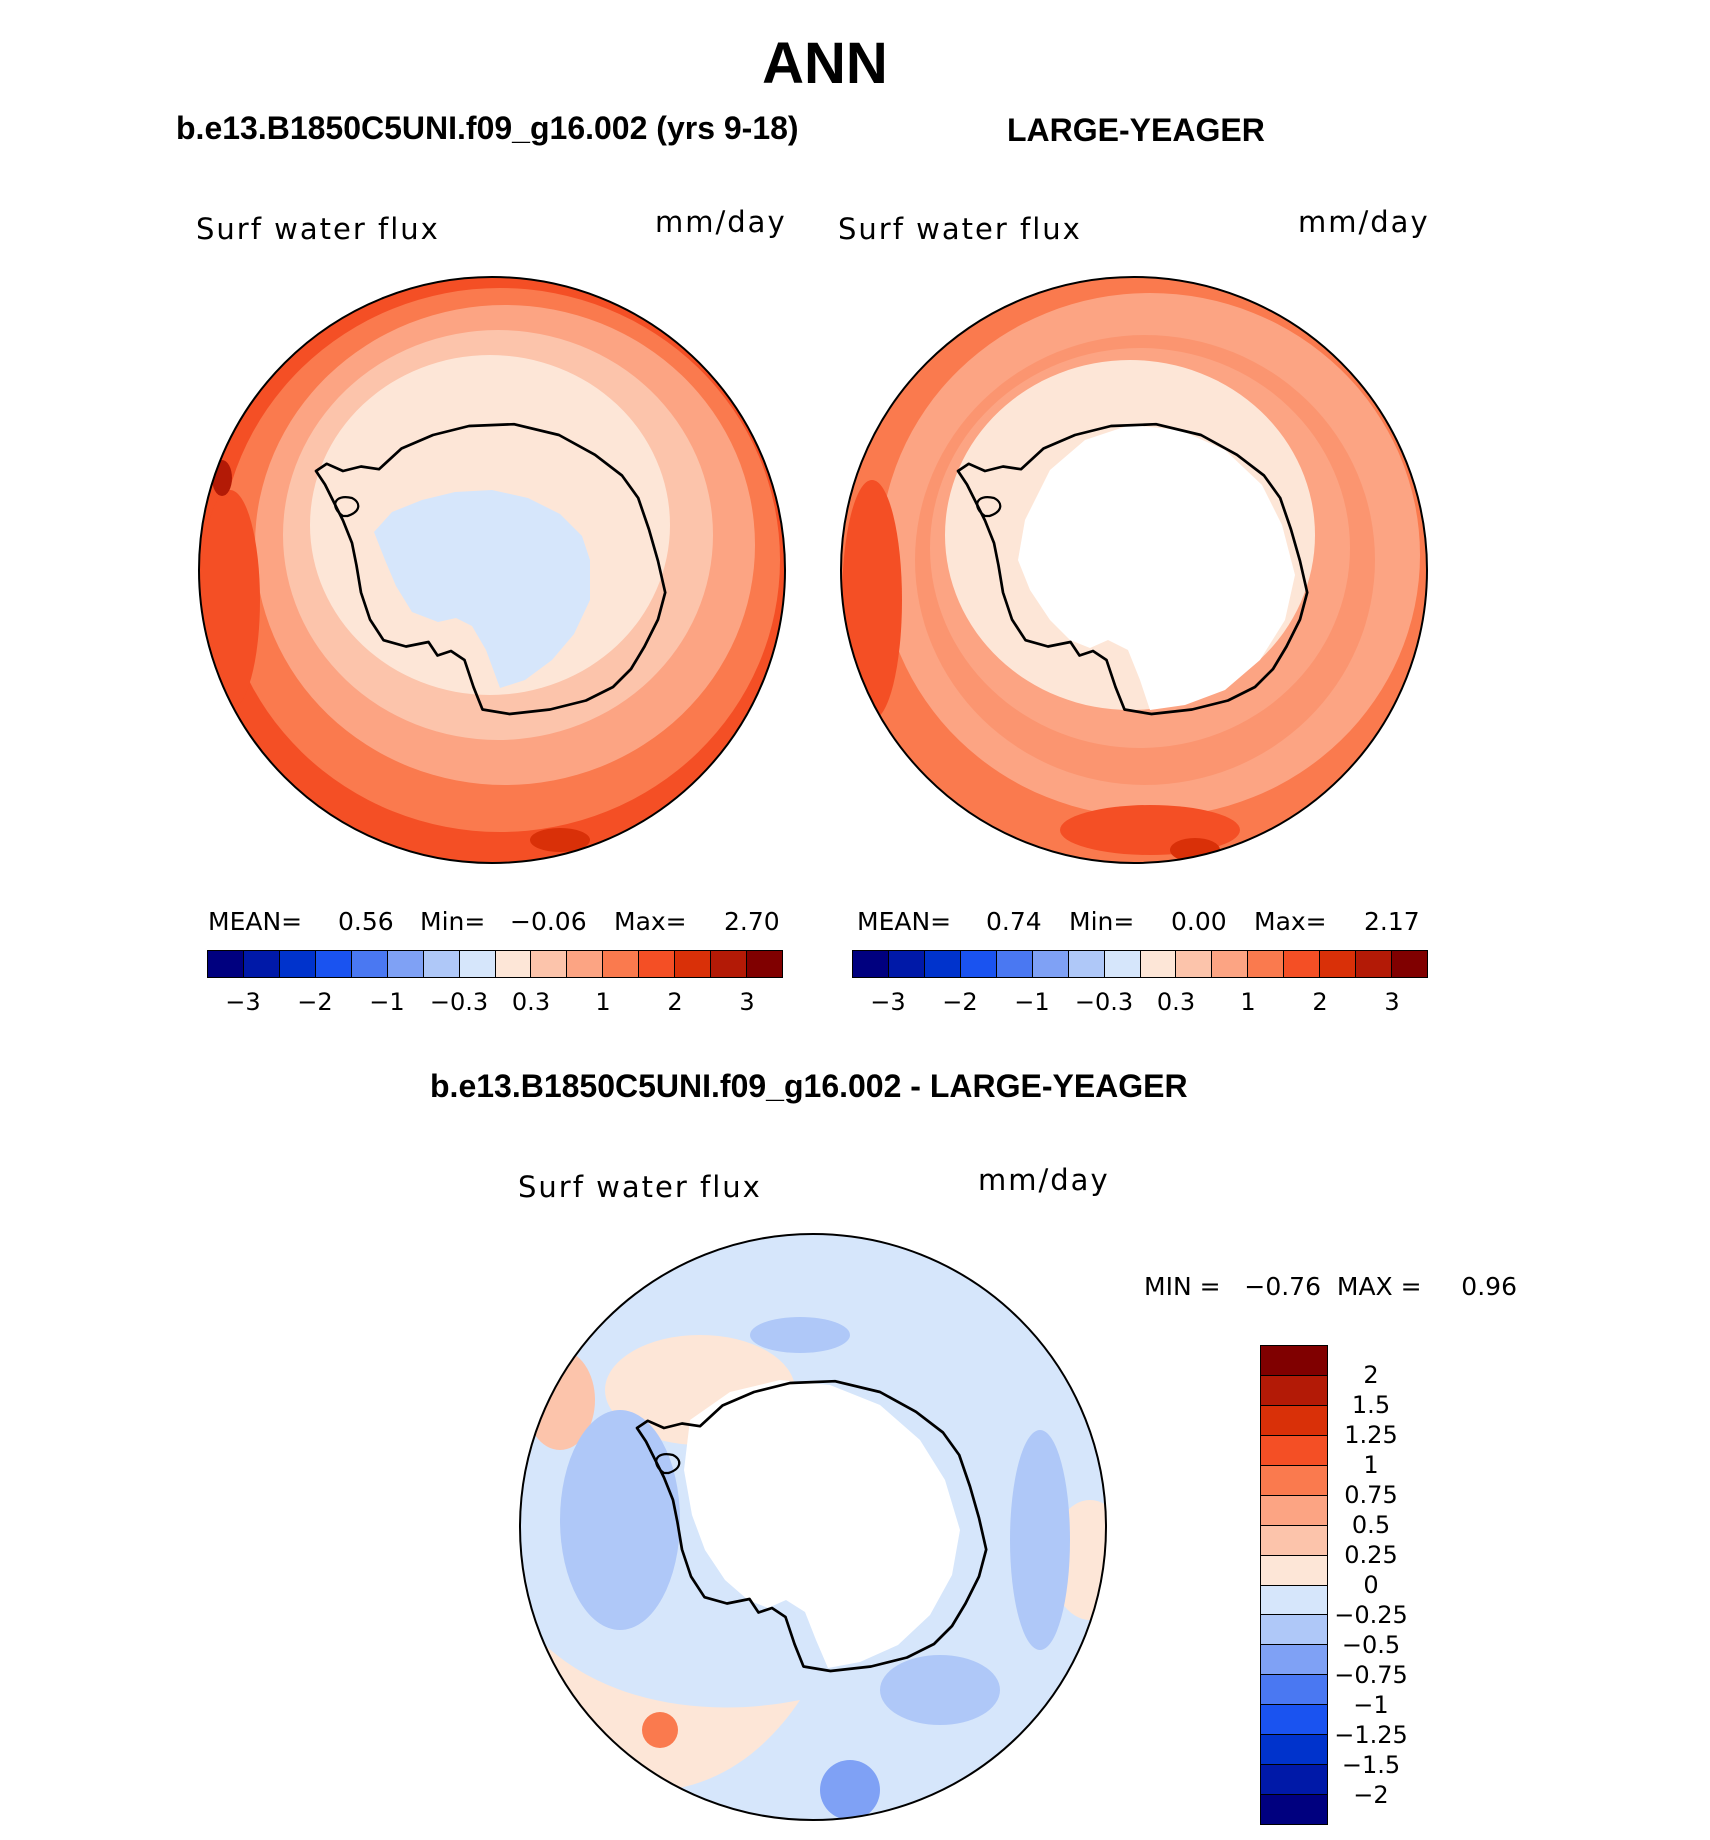 The height and width of the screenshot is (1840, 1710). What do you see at coordinates (1364, 222) in the screenshot?
I see `panel2-units-label: mm/day` at bounding box center [1364, 222].